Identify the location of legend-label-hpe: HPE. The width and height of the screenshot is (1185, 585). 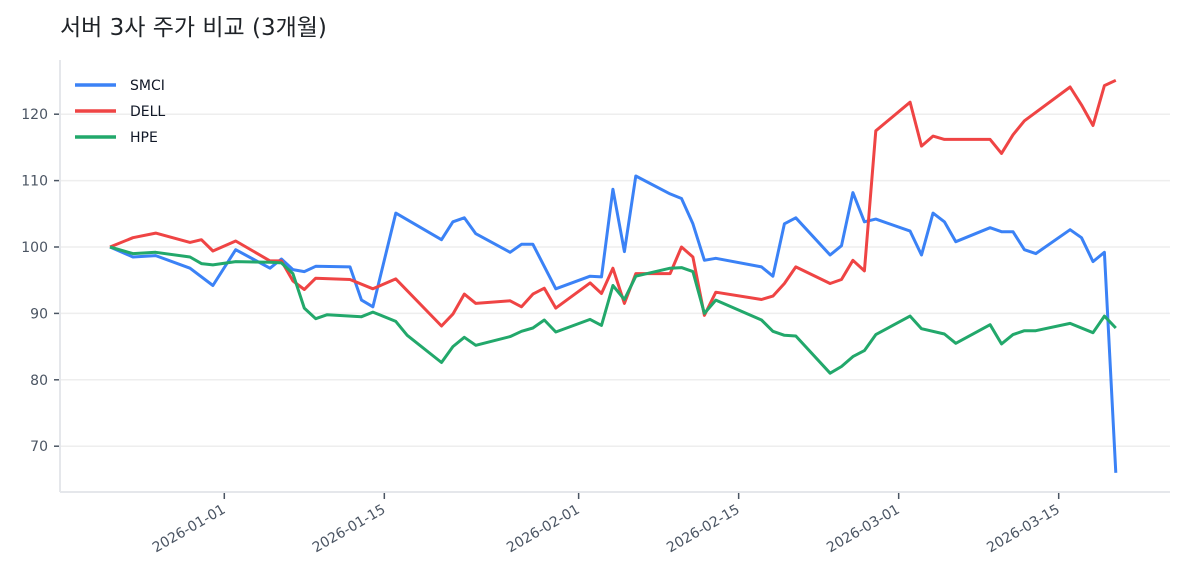
(144, 138).